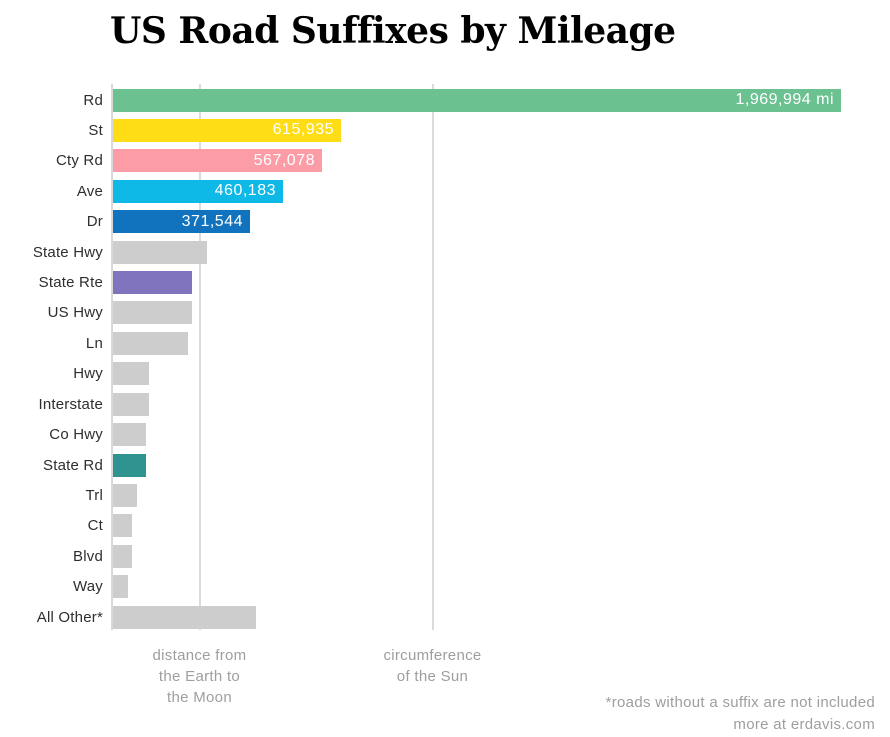 The image size is (890, 737). What do you see at coordinates (131, 374) in the screenshot?
I see `bar-hwy` at bounding box center [131, 374].